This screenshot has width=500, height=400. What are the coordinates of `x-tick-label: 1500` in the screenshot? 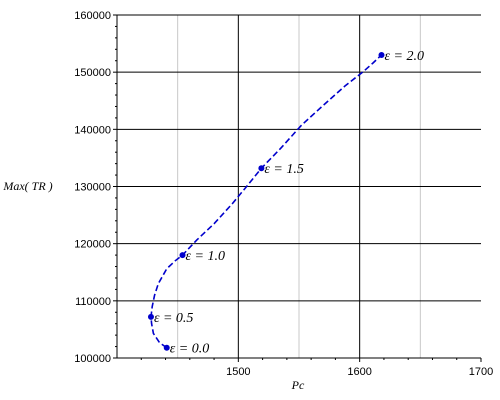 It's located at (238, 372).